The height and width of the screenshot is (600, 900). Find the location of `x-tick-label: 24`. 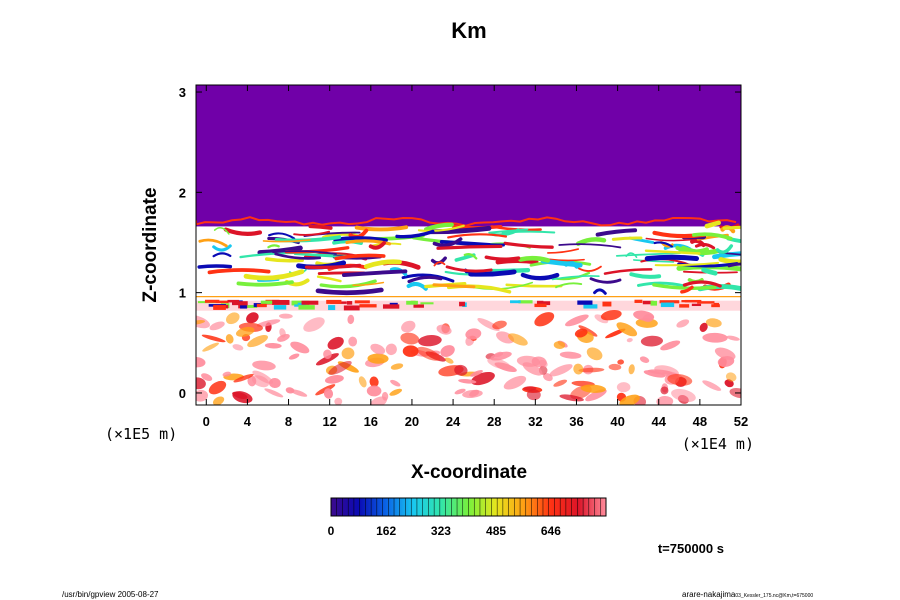

x-tick-label: 24 is located at coordinates (453, 421).